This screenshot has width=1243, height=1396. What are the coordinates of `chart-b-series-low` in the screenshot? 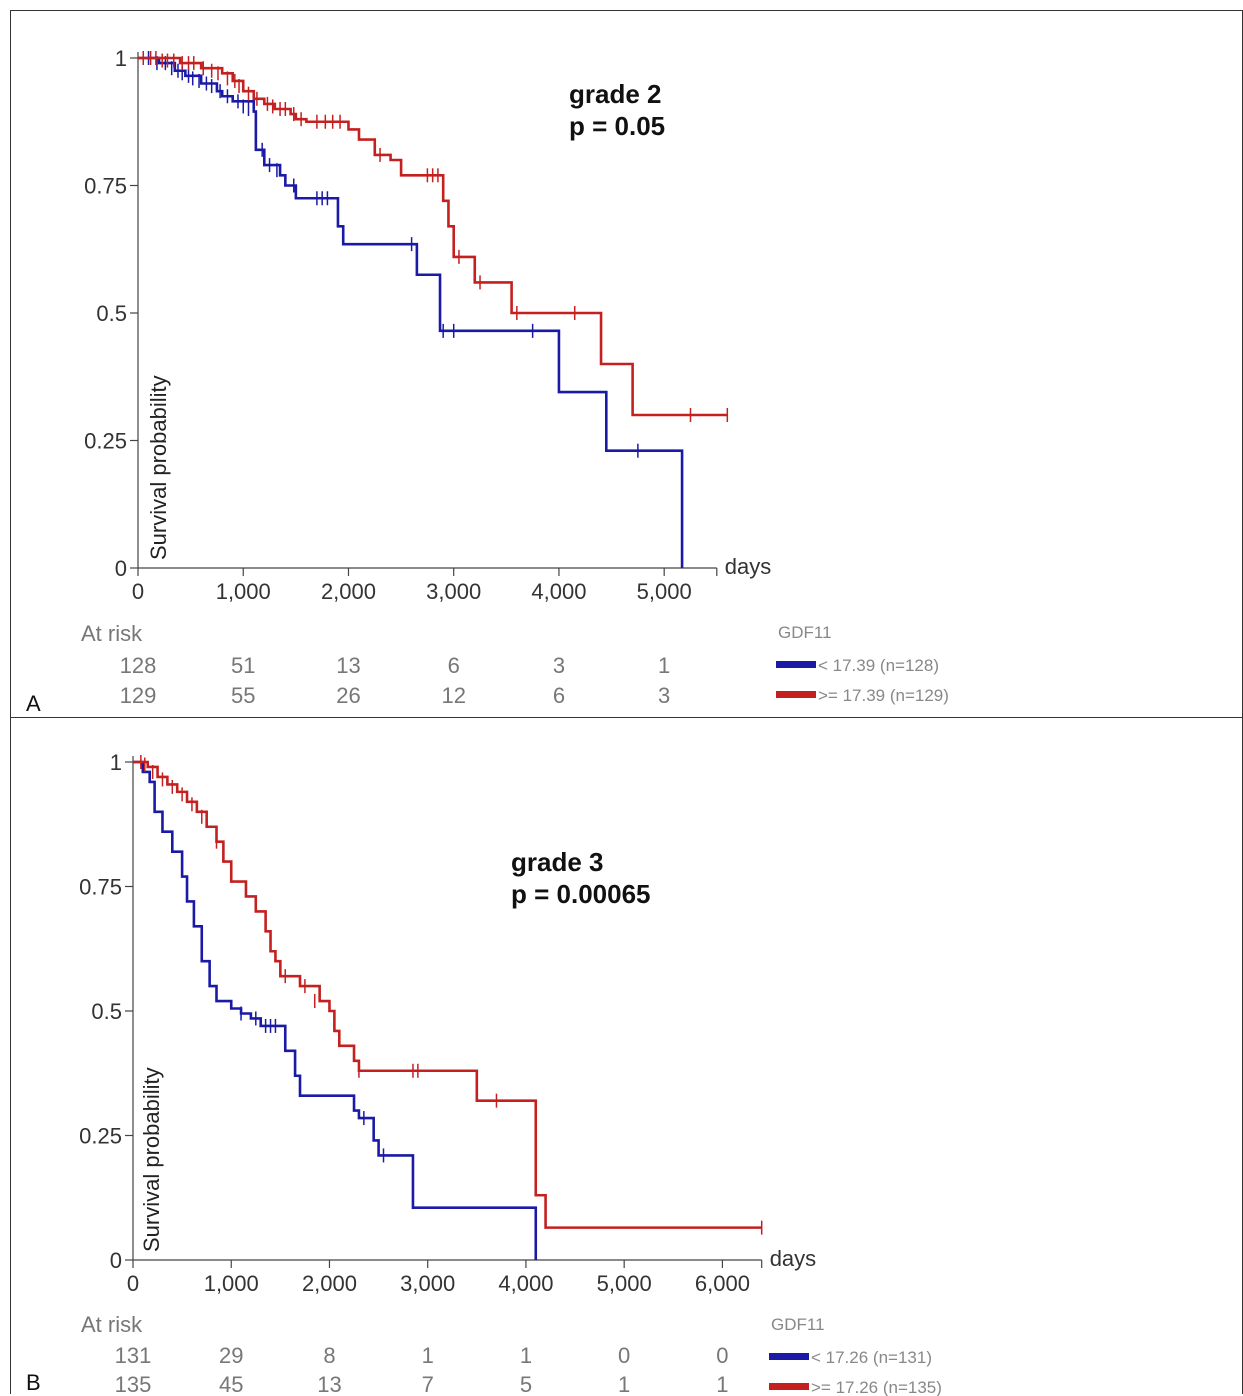 It's located at (335, 1010).